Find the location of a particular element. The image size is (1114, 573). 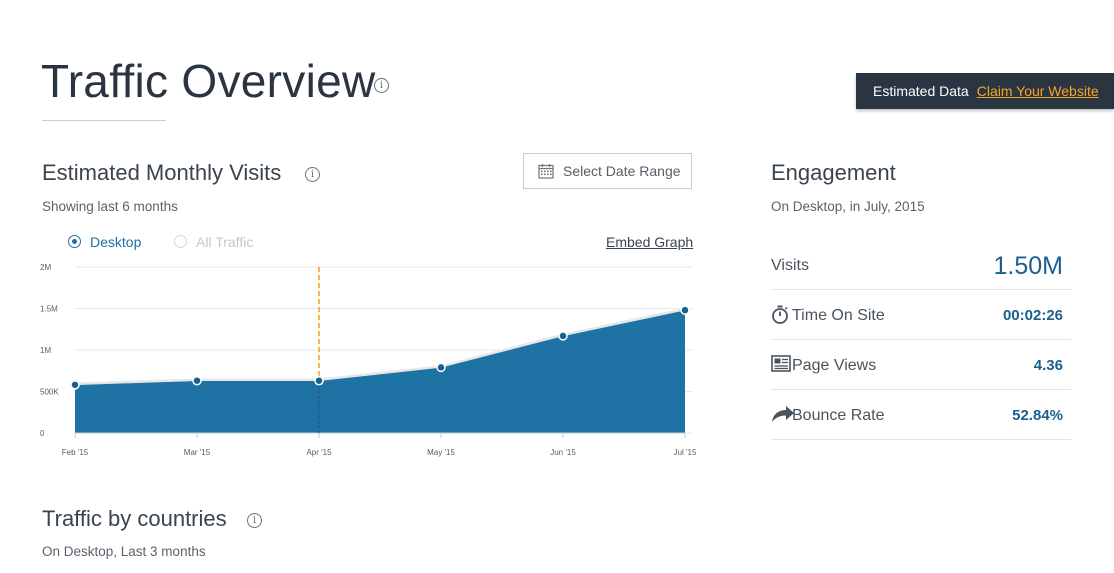

visits-subtitle: Showing last 6 months is located at coordinates (110, 206).